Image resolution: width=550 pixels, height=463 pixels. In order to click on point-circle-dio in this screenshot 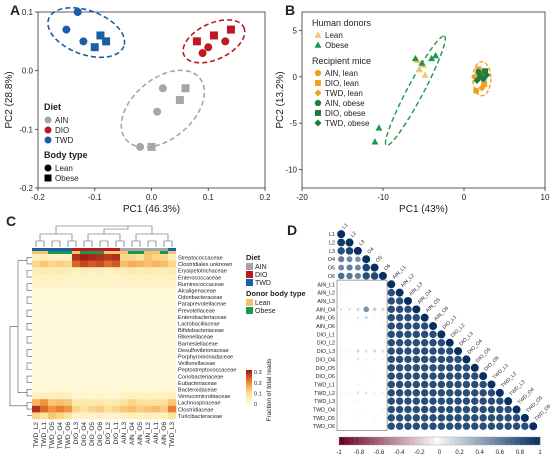, I will do `click(202, 53)`.